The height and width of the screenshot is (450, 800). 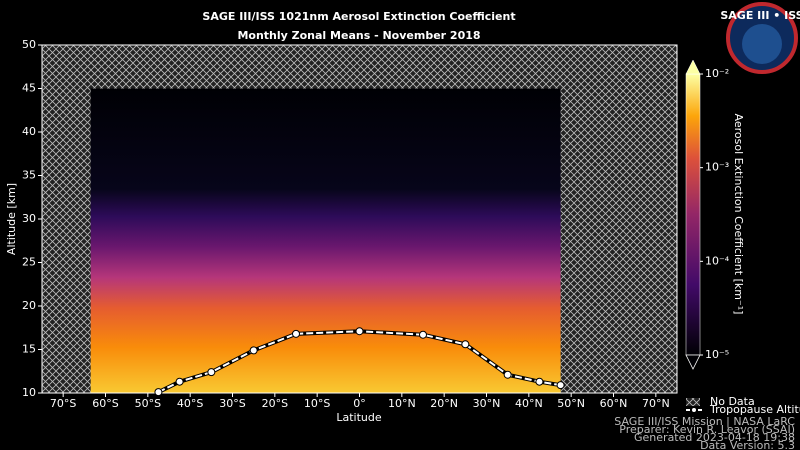 I want to click on legend-label: No Data, so click(x=732, y=401).